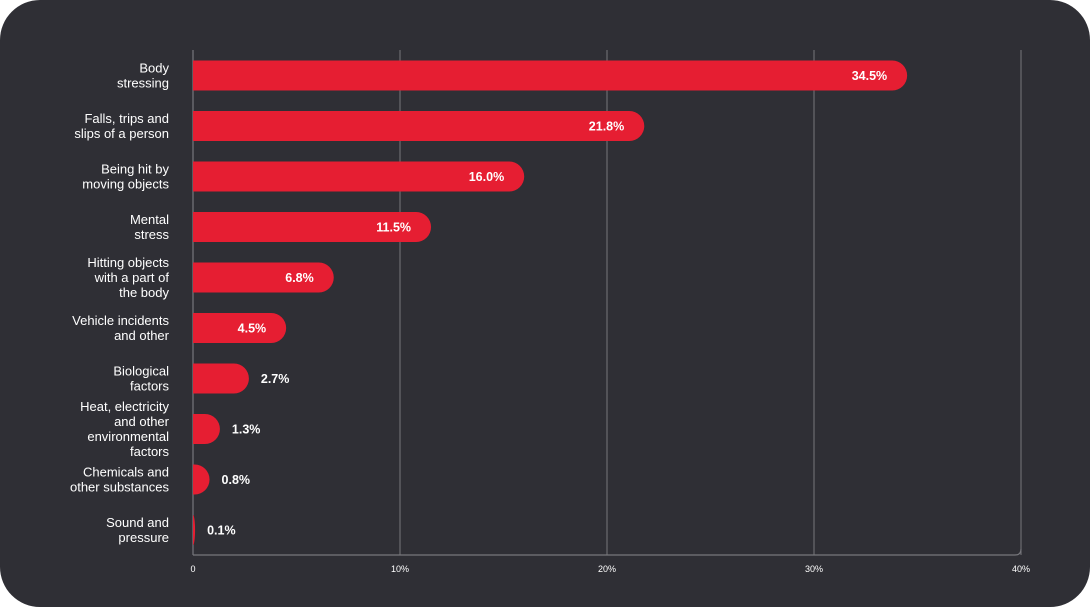 The height and width of the screenshot is (607, 1090). Describe the element at coordinates (143, 76) in the screenshot. I see `category-label: Body stressing` at that location.